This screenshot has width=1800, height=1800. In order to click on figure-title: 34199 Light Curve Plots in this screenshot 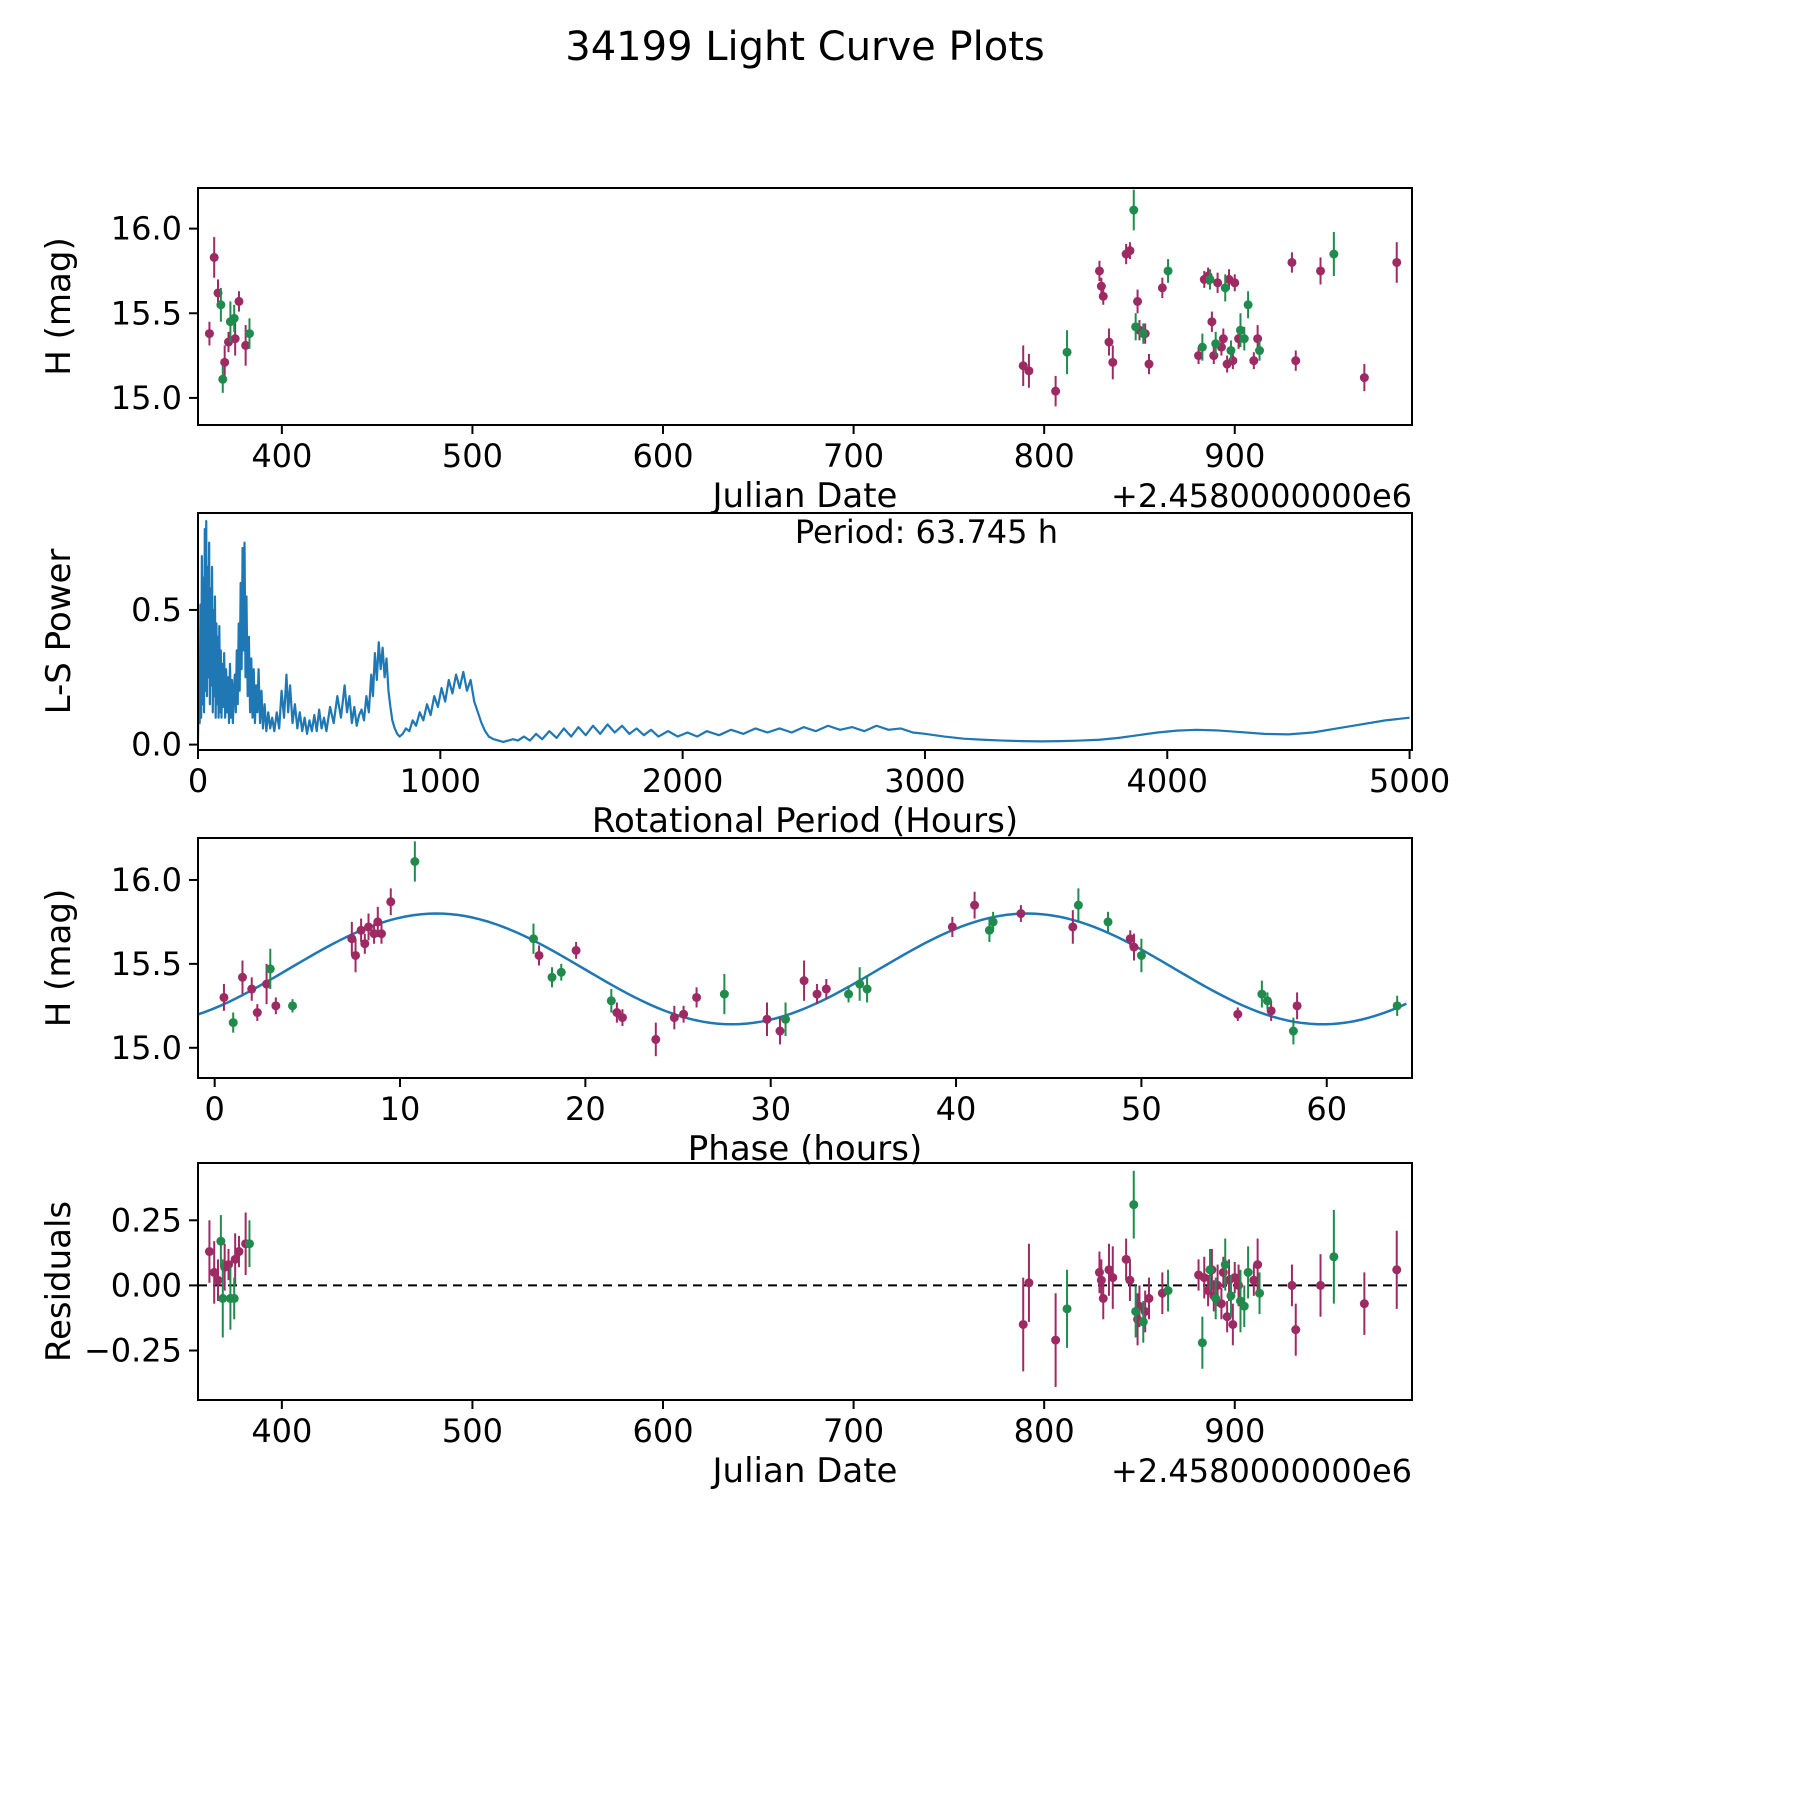, I will do `click(805, 47)`.